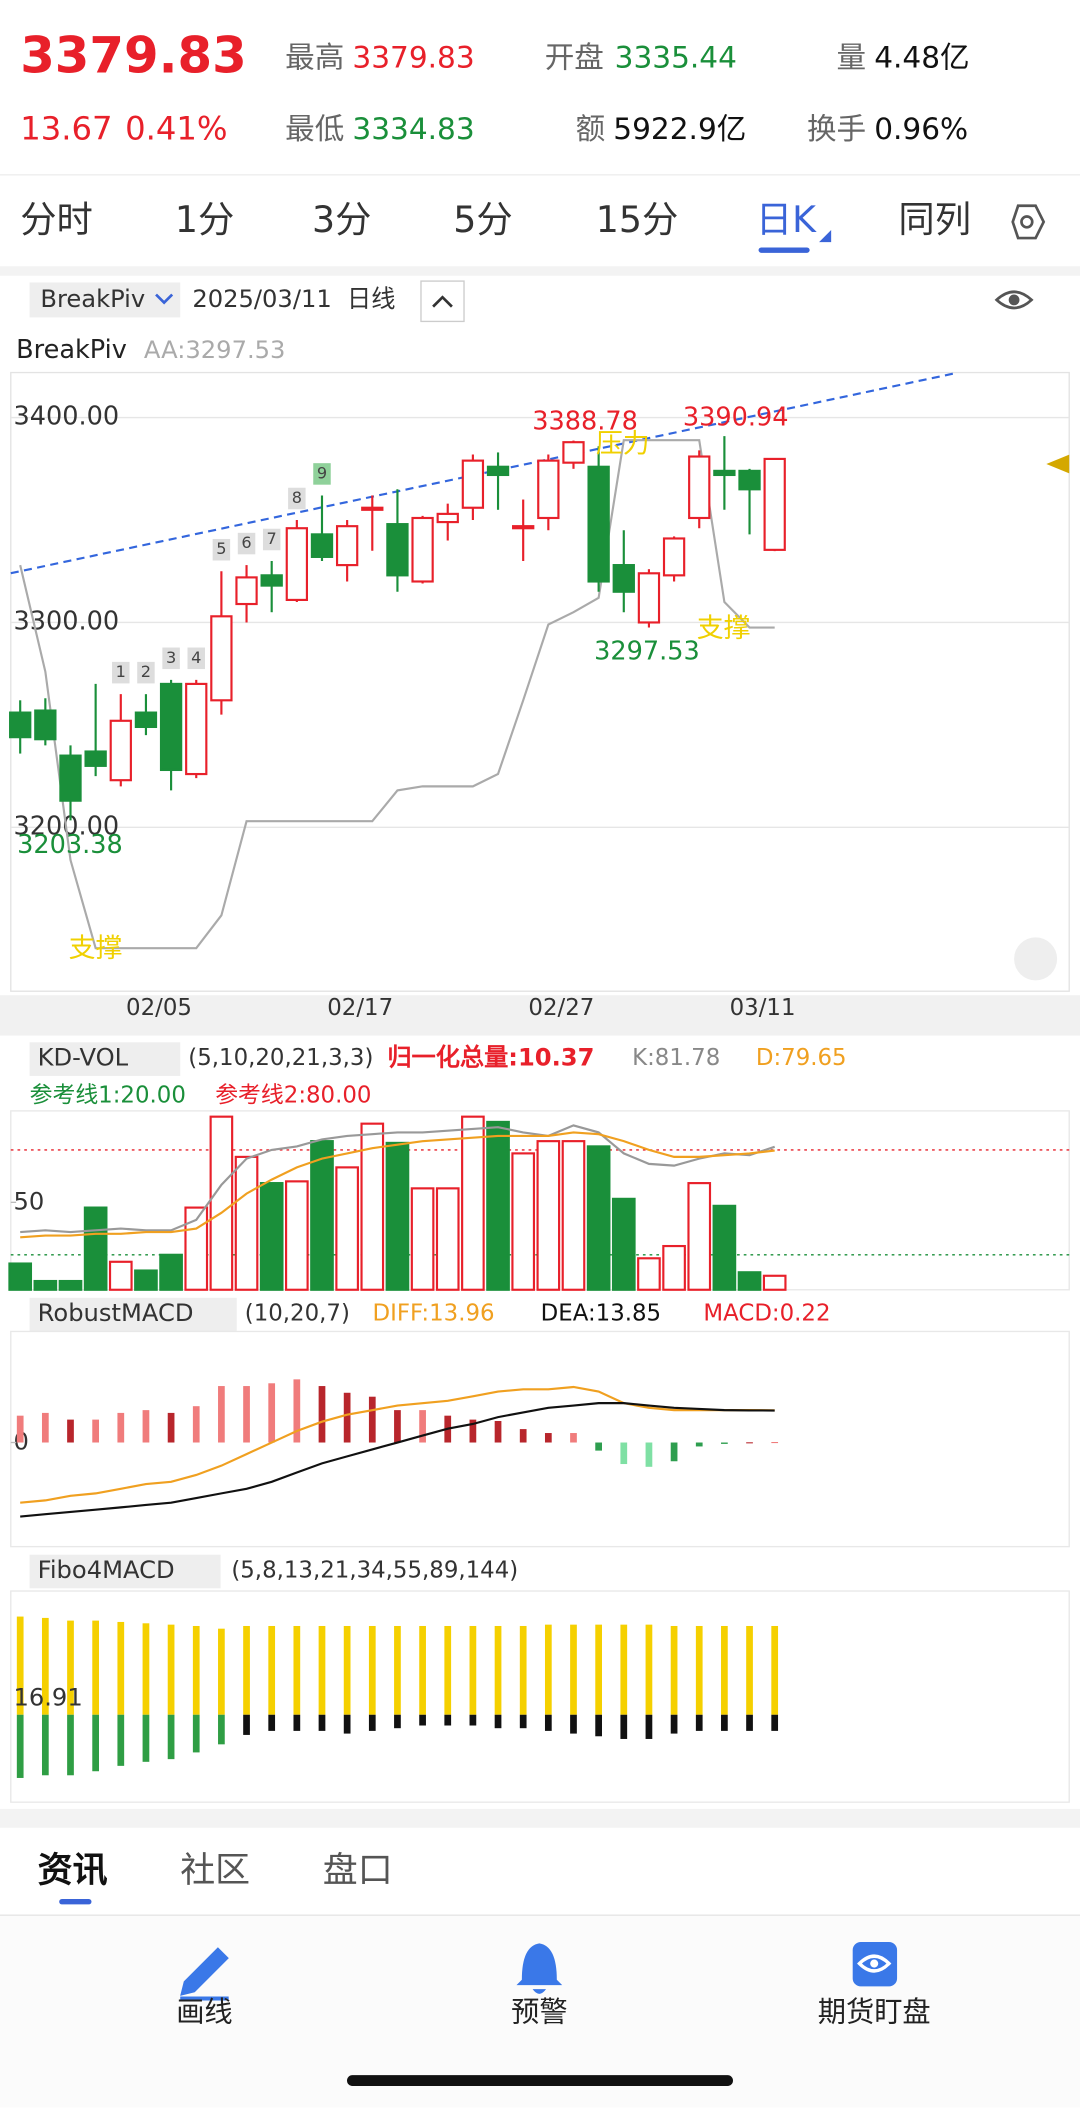  I want to click on nav-label: 预警, so click(539, 2011).